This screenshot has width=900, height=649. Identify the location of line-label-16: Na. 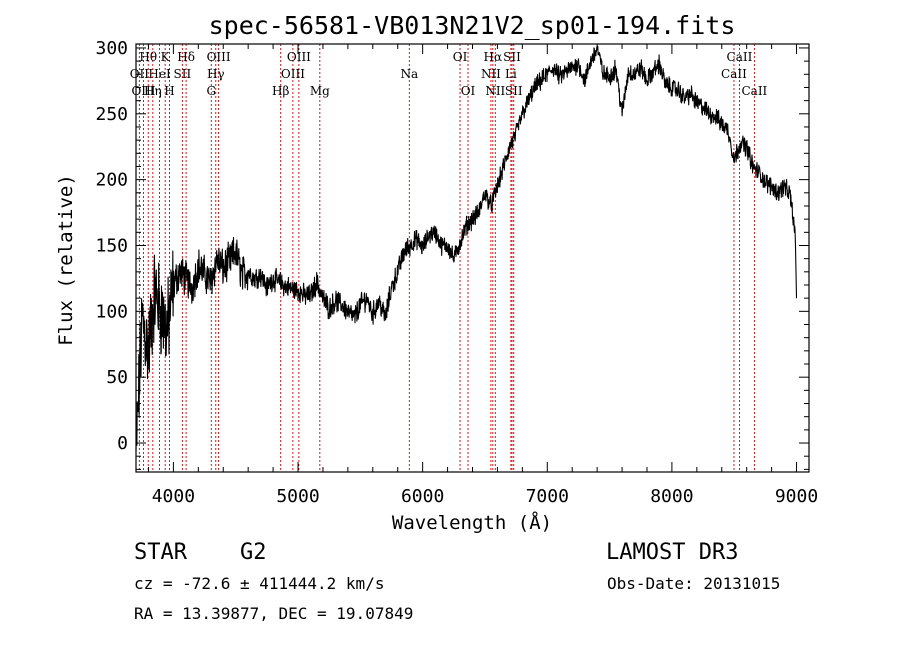
(409, 74).